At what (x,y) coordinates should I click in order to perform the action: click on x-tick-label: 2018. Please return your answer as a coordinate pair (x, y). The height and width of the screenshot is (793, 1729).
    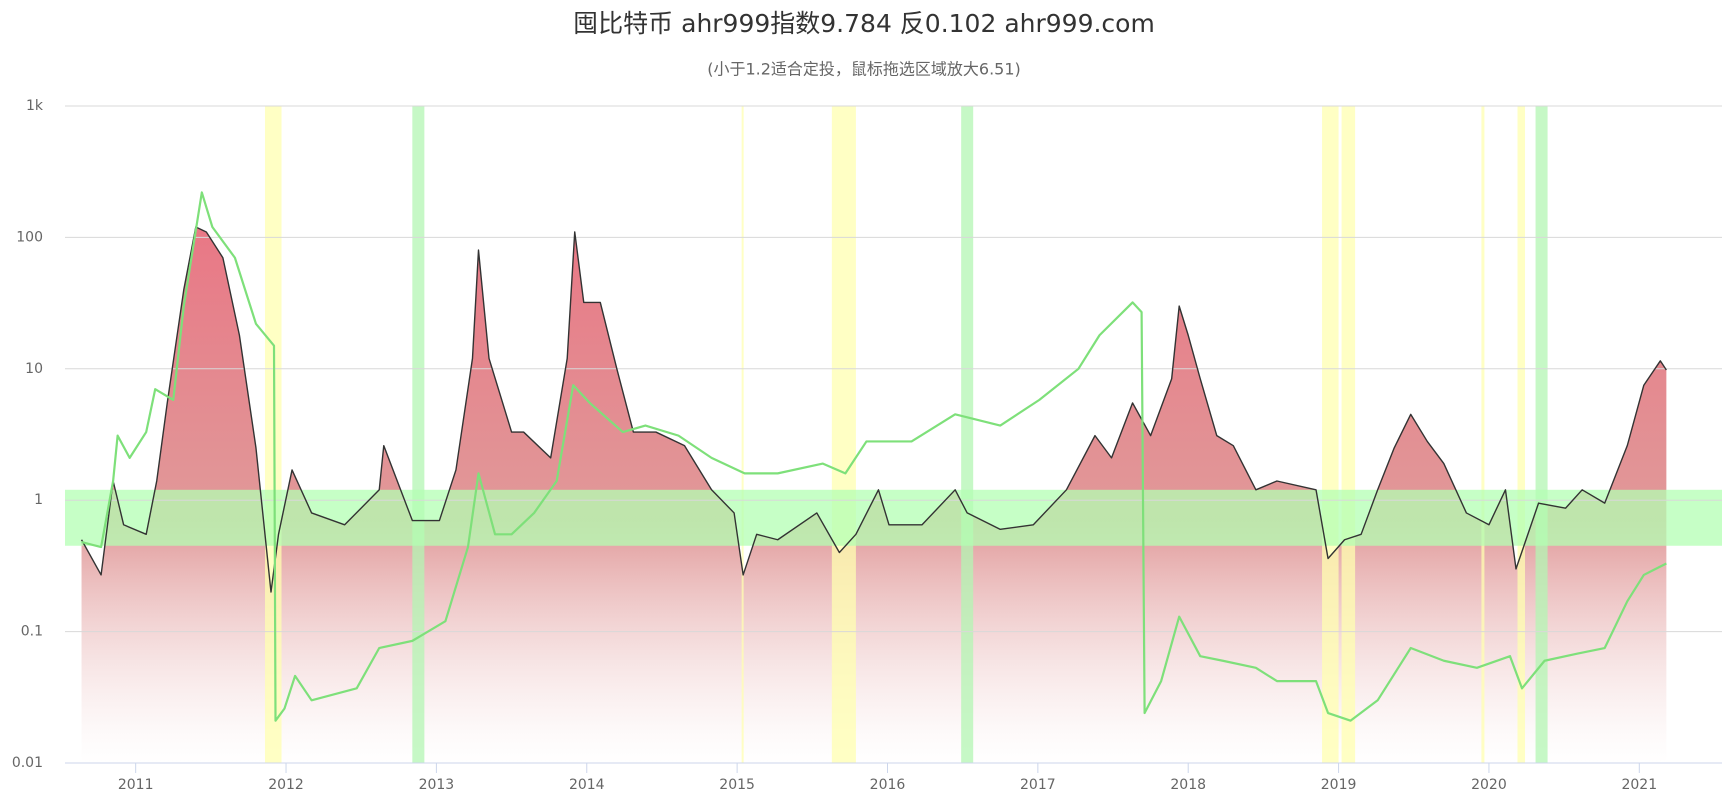
    Looking at the image, I should click on (1188, 785).